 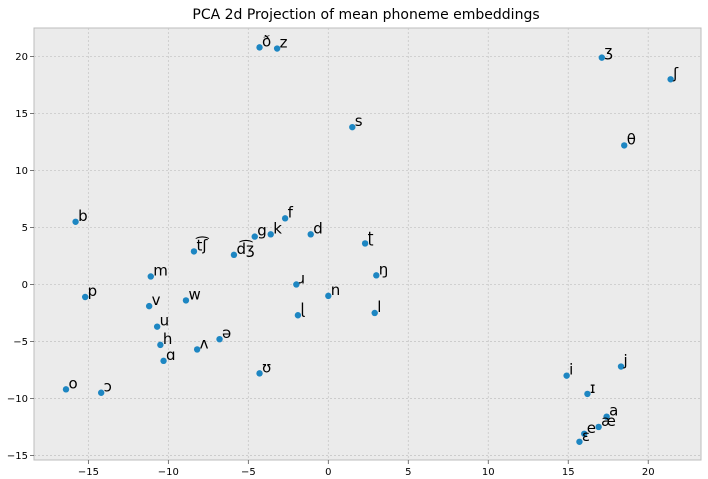 I want to click on y-tick-label: 5, so click(x=25, y=228).